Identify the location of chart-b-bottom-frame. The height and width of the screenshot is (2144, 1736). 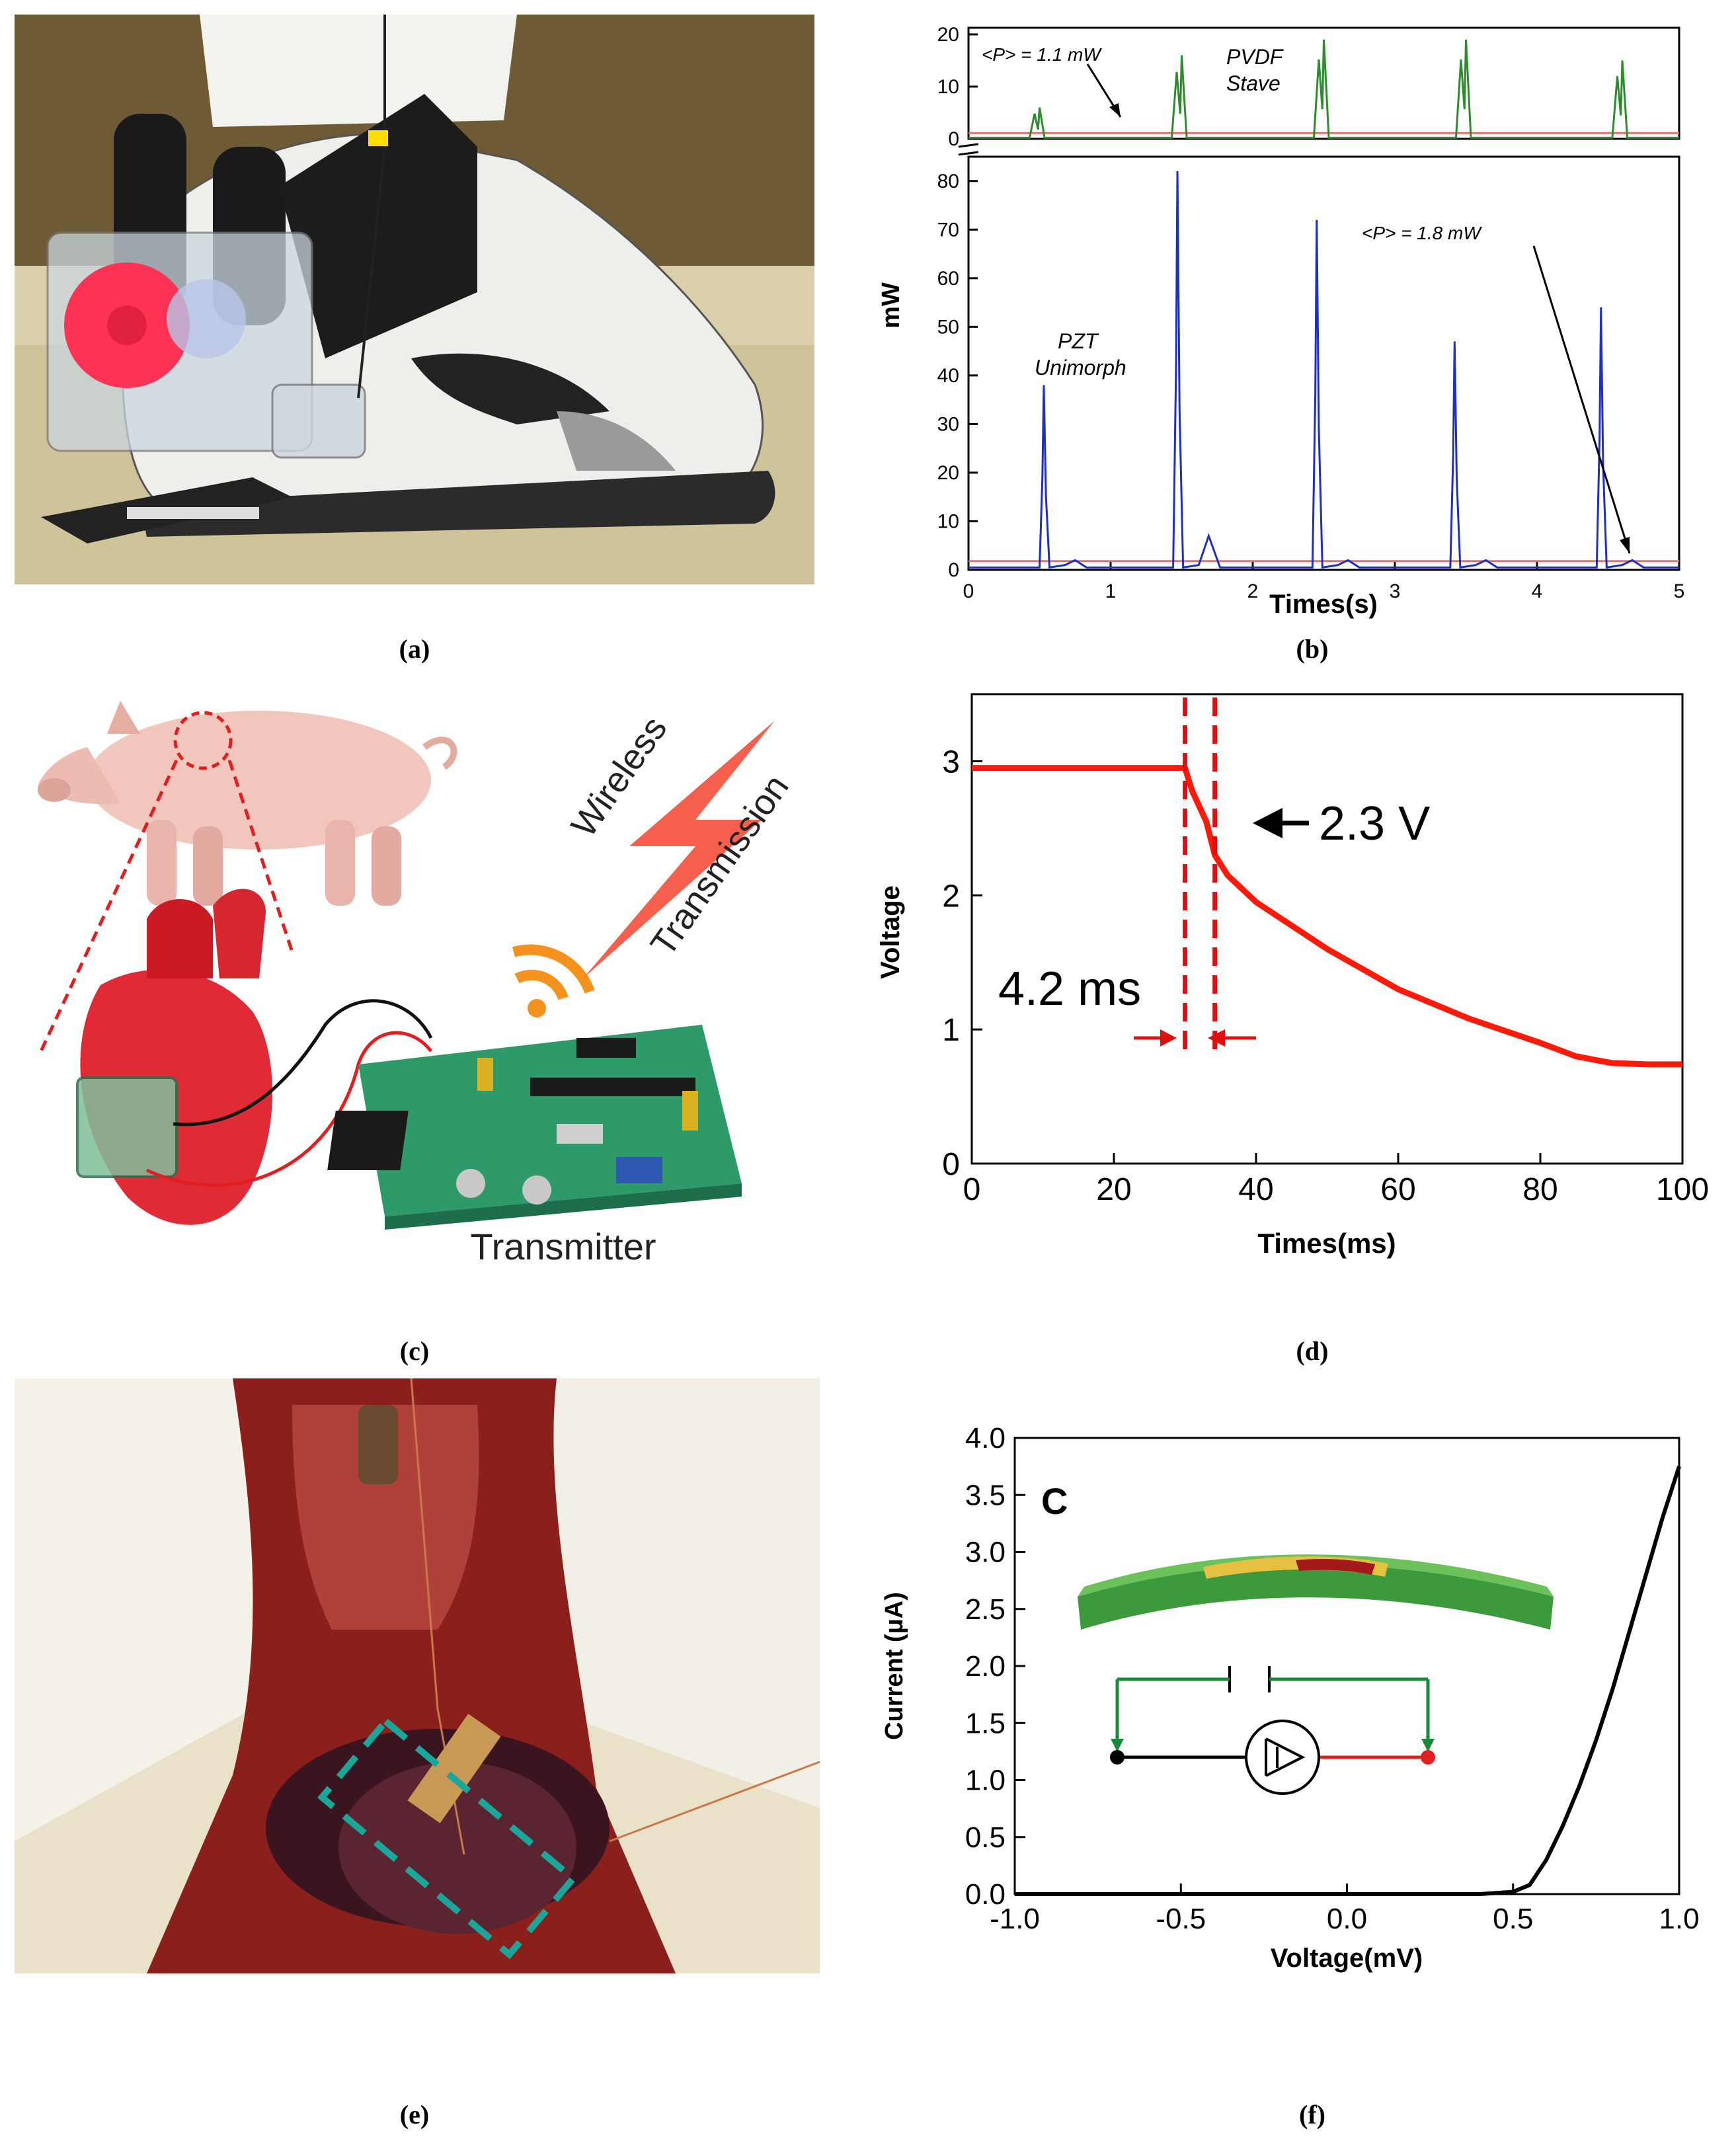
(1324, 363).